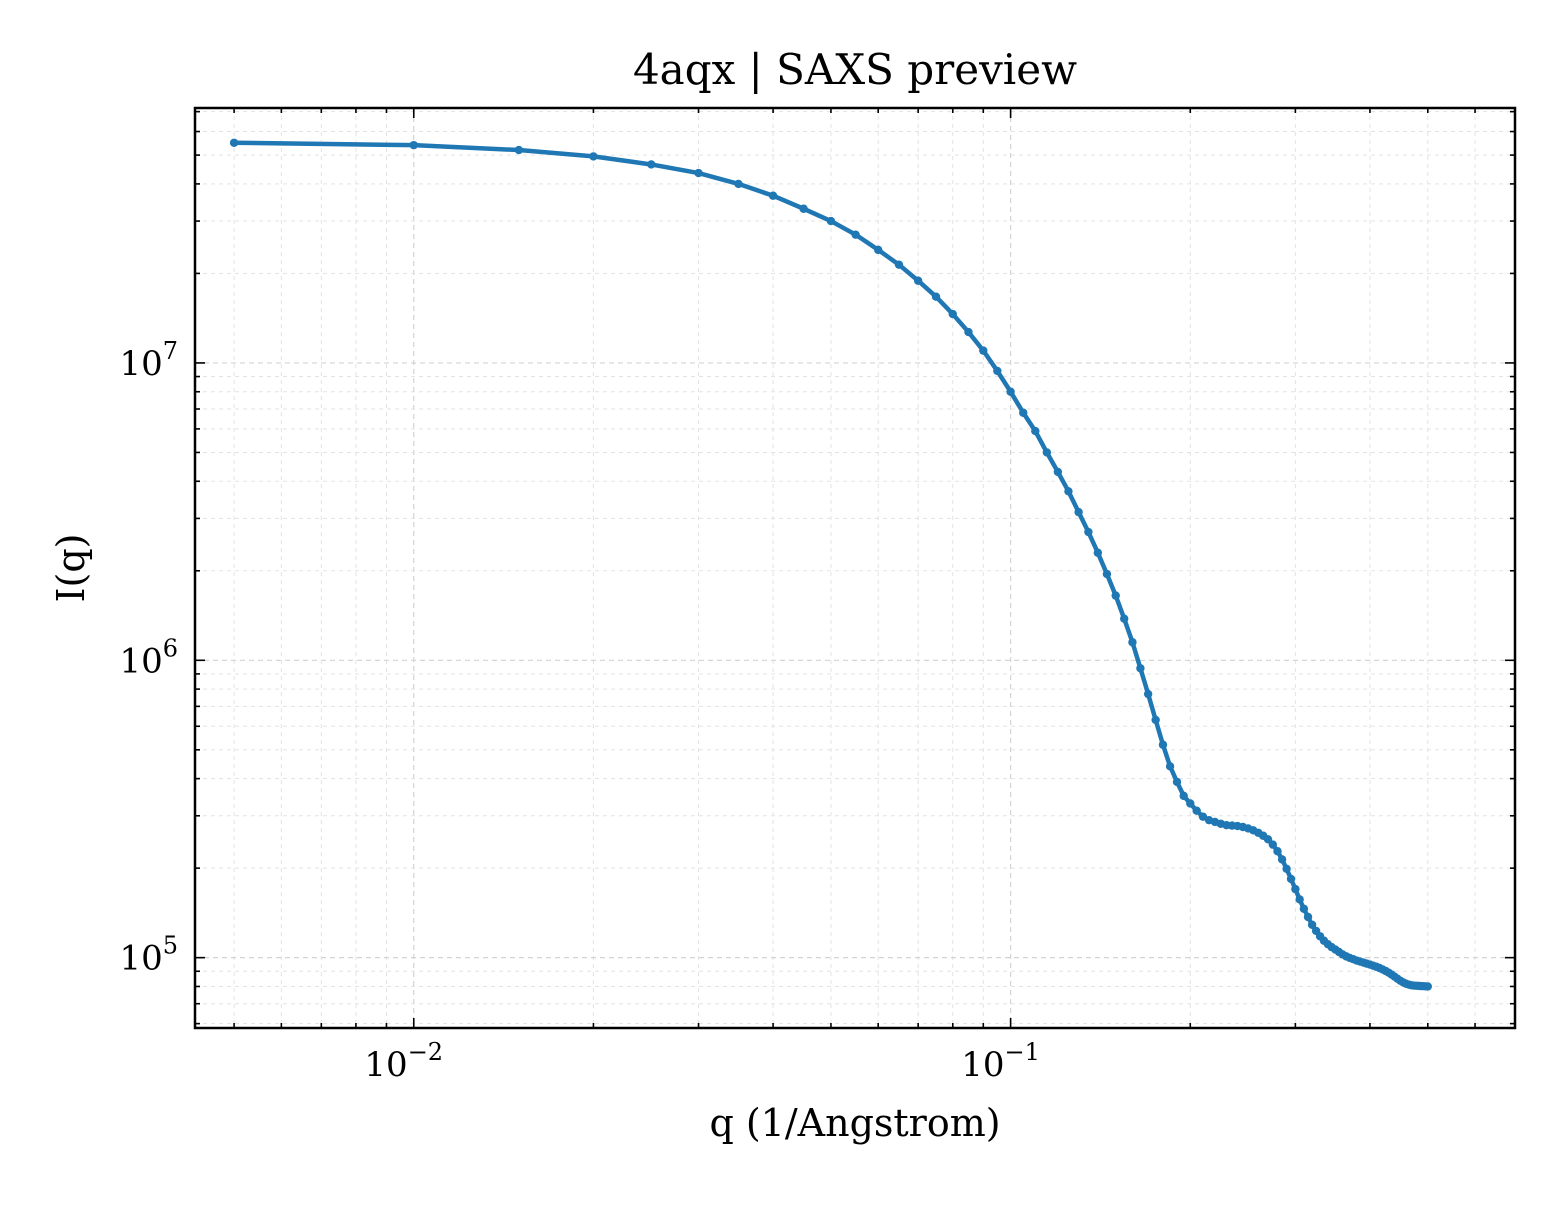  I want to click on y-tick-label: 10⁷, so click(148, 360).